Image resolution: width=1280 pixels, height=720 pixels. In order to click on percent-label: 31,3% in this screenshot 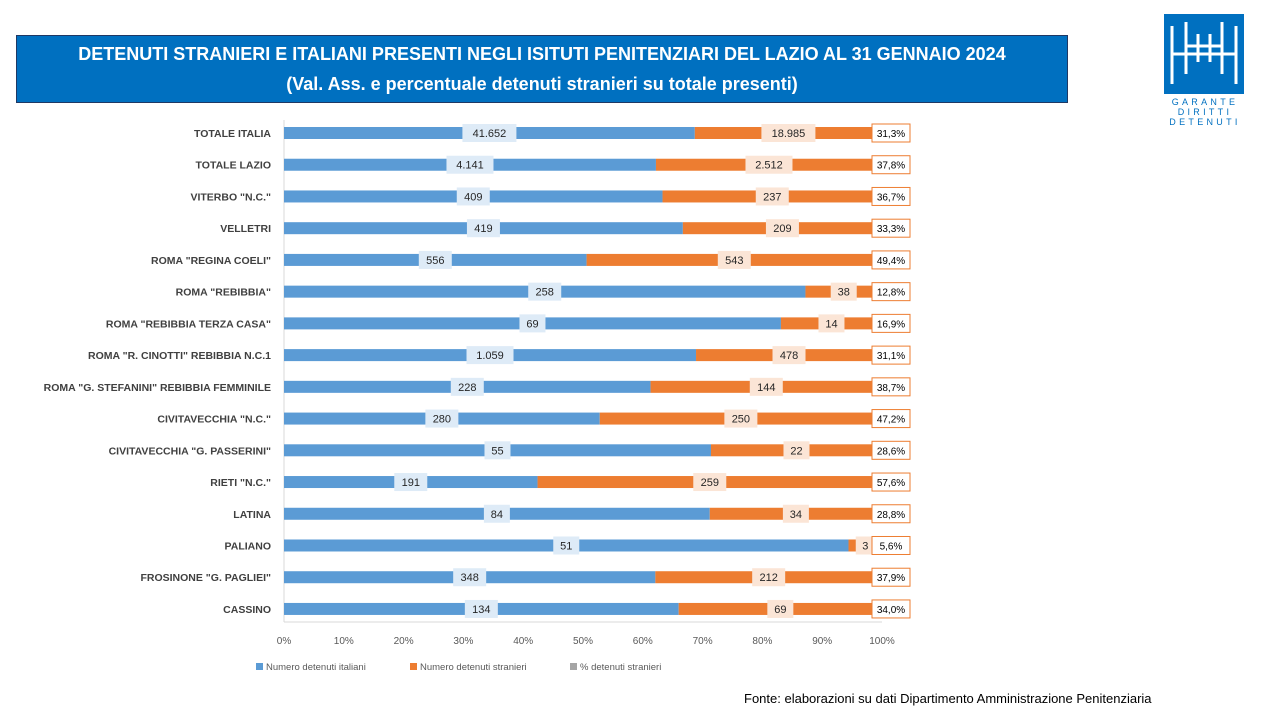, I will do `click(891, 134)`.